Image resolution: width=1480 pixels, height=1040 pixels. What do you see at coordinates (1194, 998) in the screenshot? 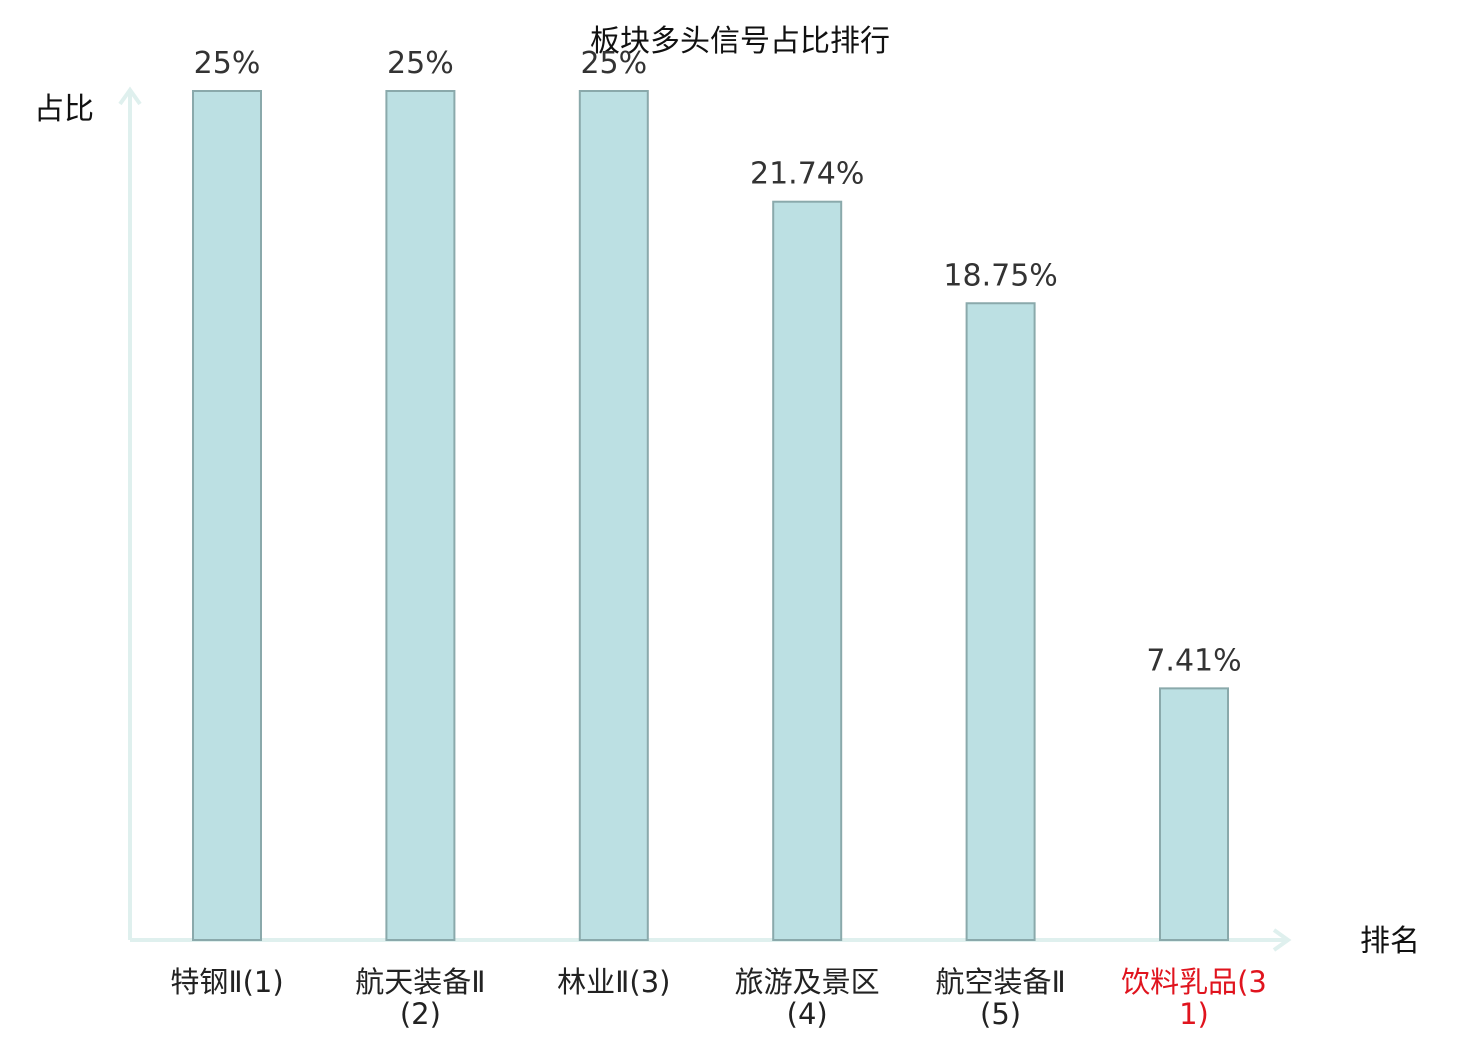
I see `category-label: 饮料乳品(31)` at bounding box center [1194, 998].